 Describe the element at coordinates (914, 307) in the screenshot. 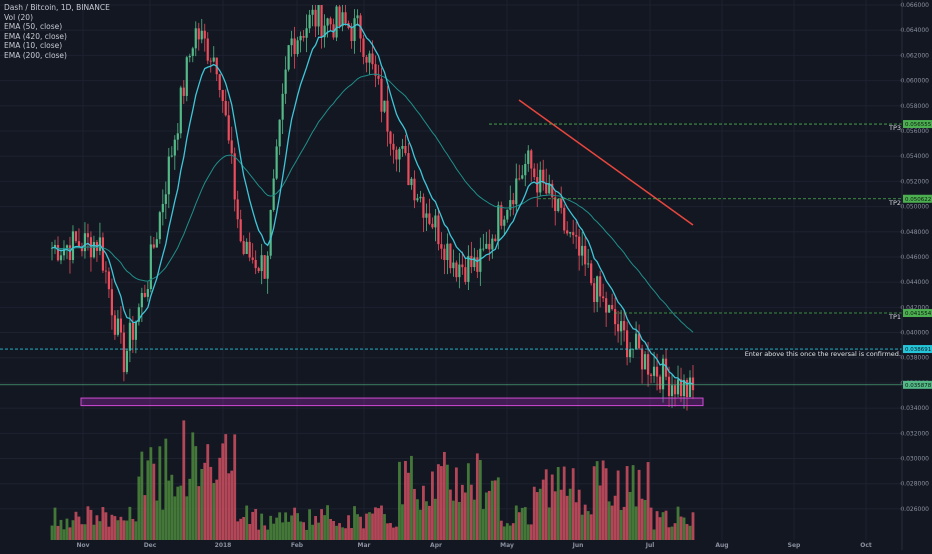

I see `y-tick-label: 0.042000` at that location.